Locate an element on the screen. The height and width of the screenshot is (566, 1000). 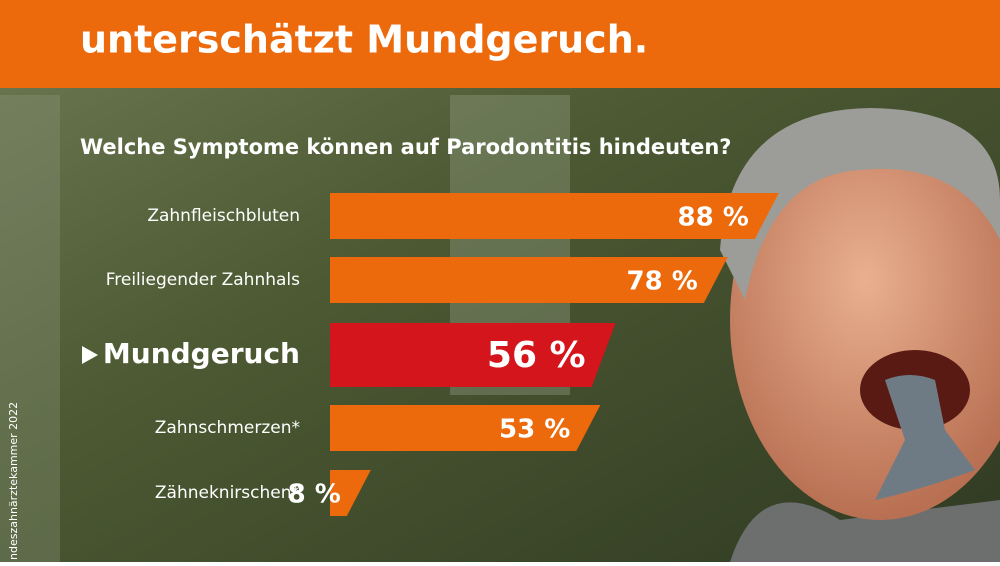
background-blur is located at coordinates (30, 328).